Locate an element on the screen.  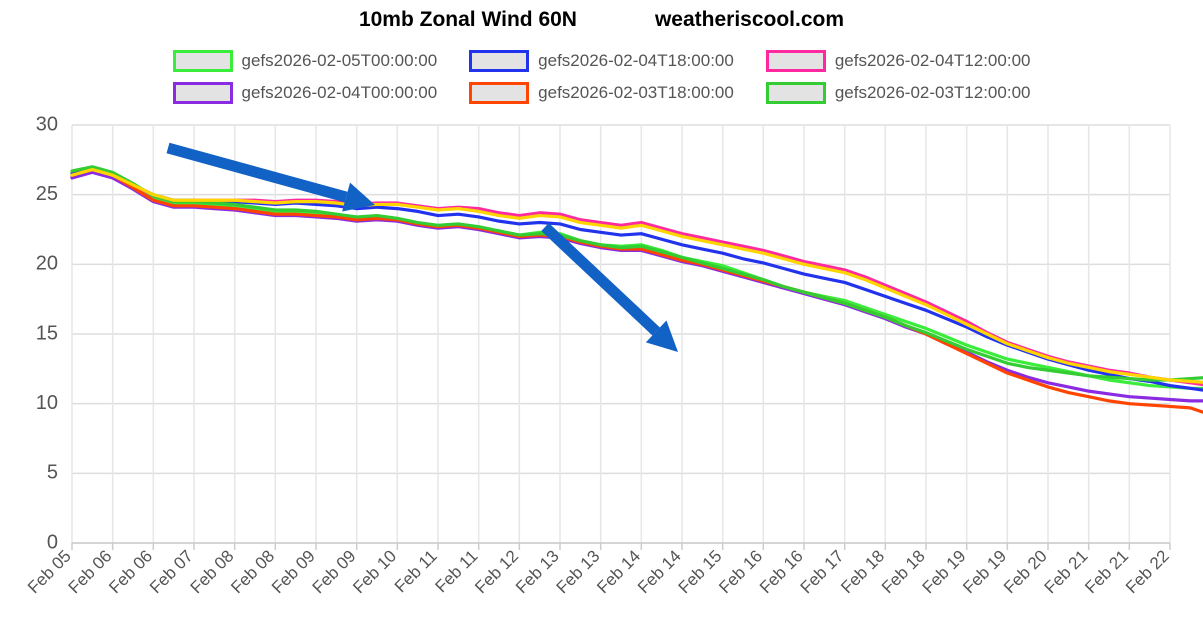
legend-item: gefs2026-02-04T18:00:00 is located at coordinates (601, 61).